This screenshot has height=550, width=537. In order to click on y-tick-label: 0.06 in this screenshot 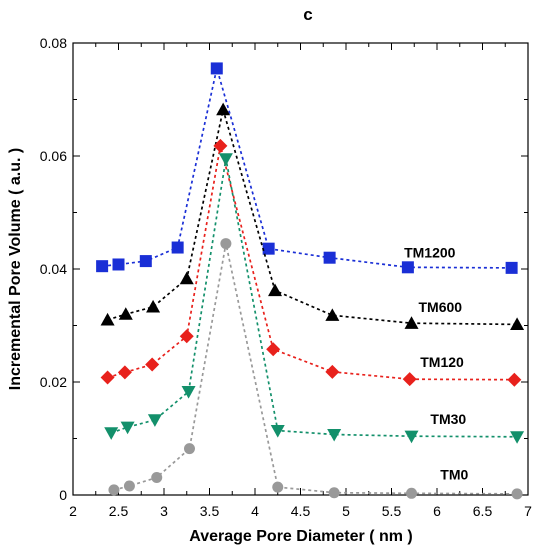, I will do `click(53, 156)`.